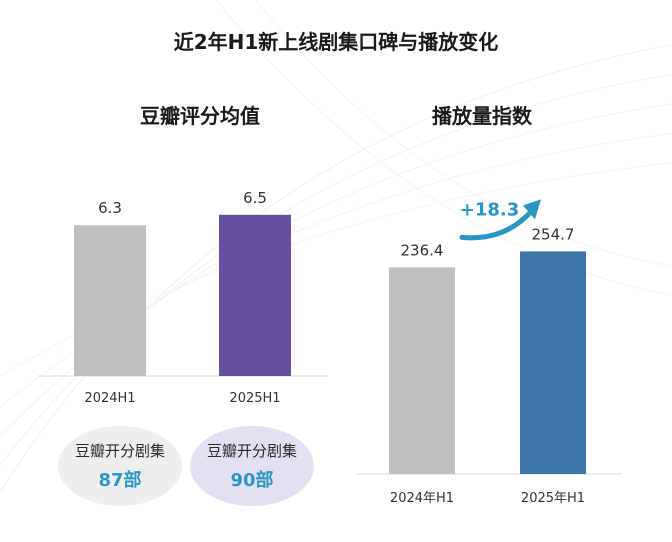 This screenshot has width=672, height=542. What do you see at coordinates (490, 209) in the screenshot?
I see `growth-annotation: +18.3` at bounding box center [490, 209].